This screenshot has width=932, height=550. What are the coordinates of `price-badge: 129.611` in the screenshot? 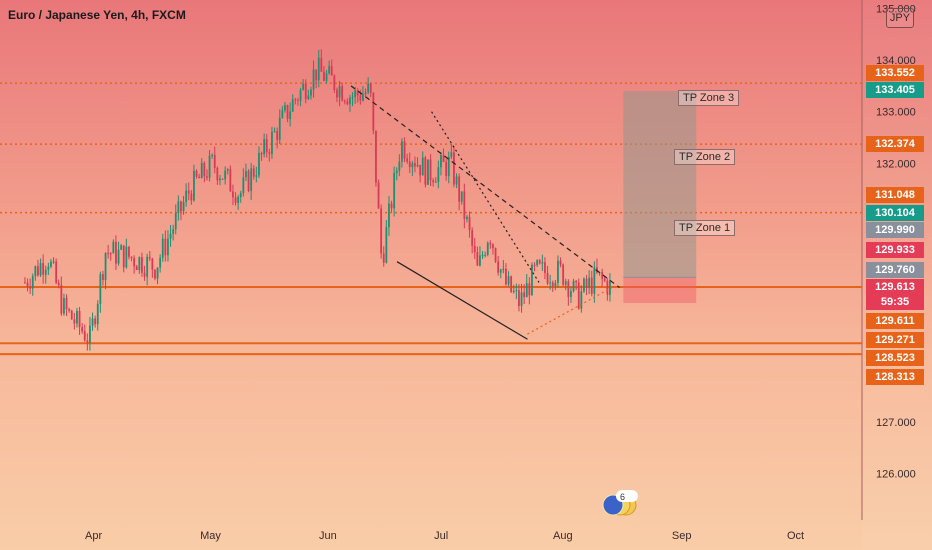 It's located at (895, 321).